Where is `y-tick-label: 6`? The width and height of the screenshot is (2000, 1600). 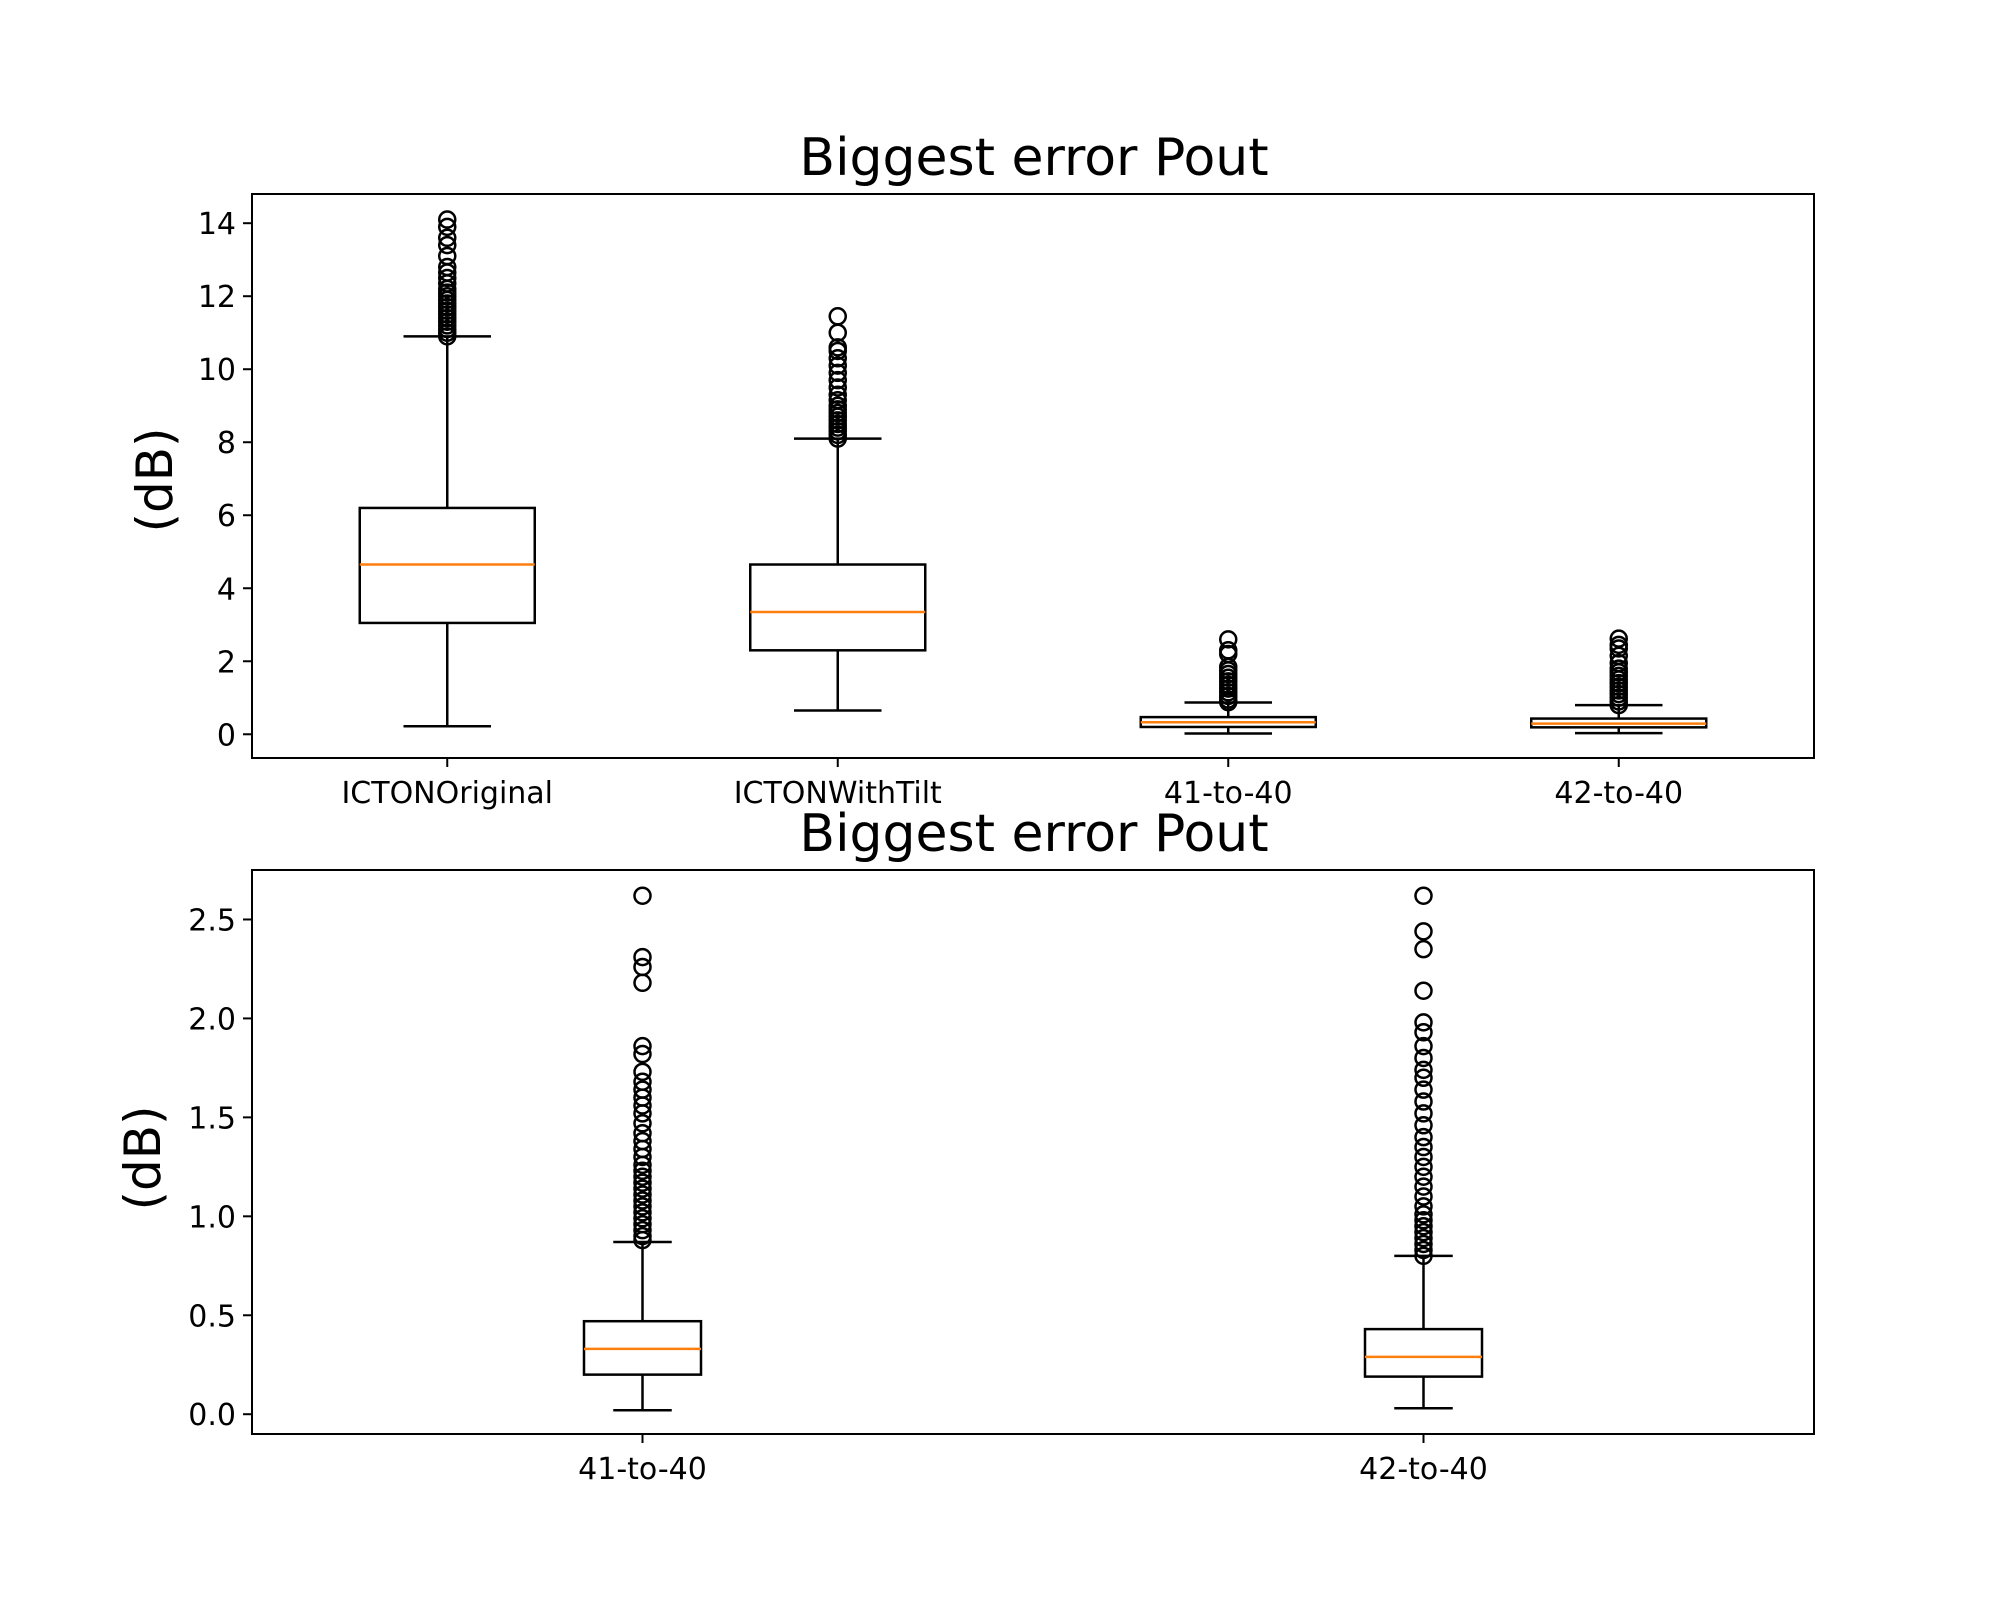
y-tick-label: 6 is located at coordinates (226, 516).